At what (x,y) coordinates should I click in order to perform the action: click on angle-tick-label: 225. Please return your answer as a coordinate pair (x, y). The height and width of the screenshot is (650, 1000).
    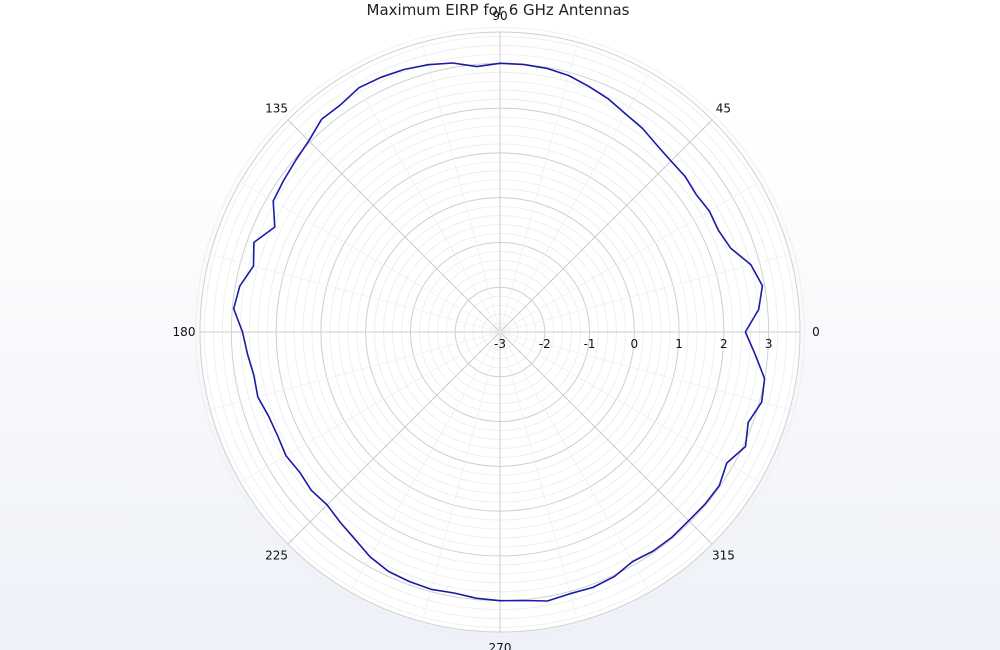
    Looking at the image, I should click on (276, 555).